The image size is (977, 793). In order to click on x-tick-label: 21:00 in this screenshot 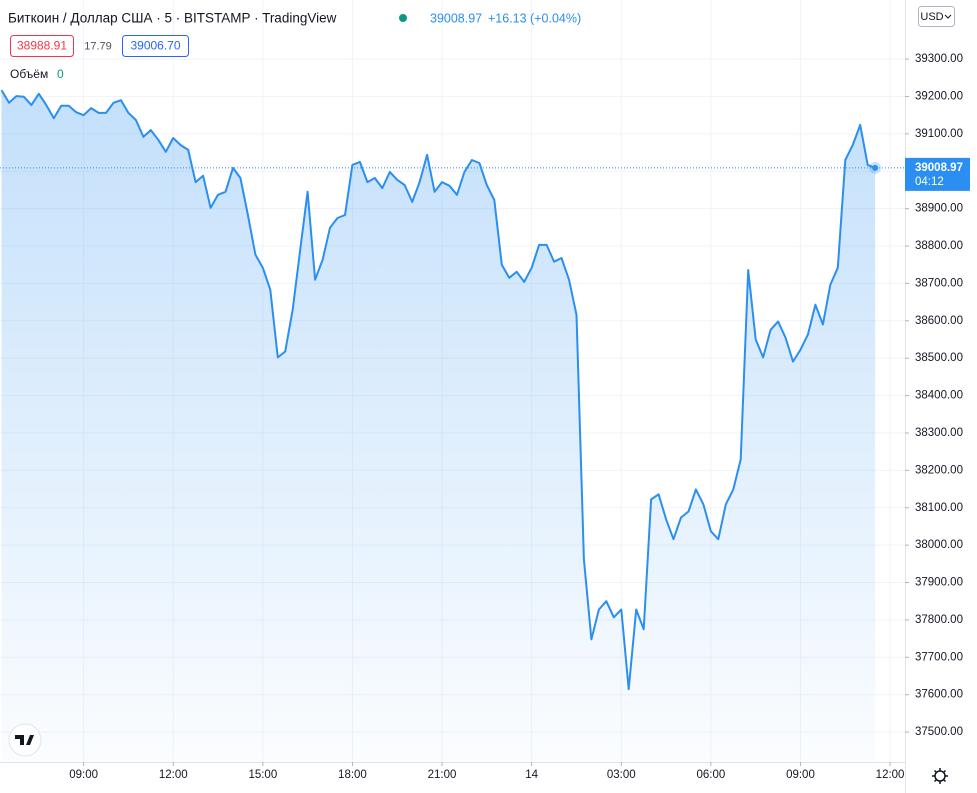, I will do `click(442, 775)`.